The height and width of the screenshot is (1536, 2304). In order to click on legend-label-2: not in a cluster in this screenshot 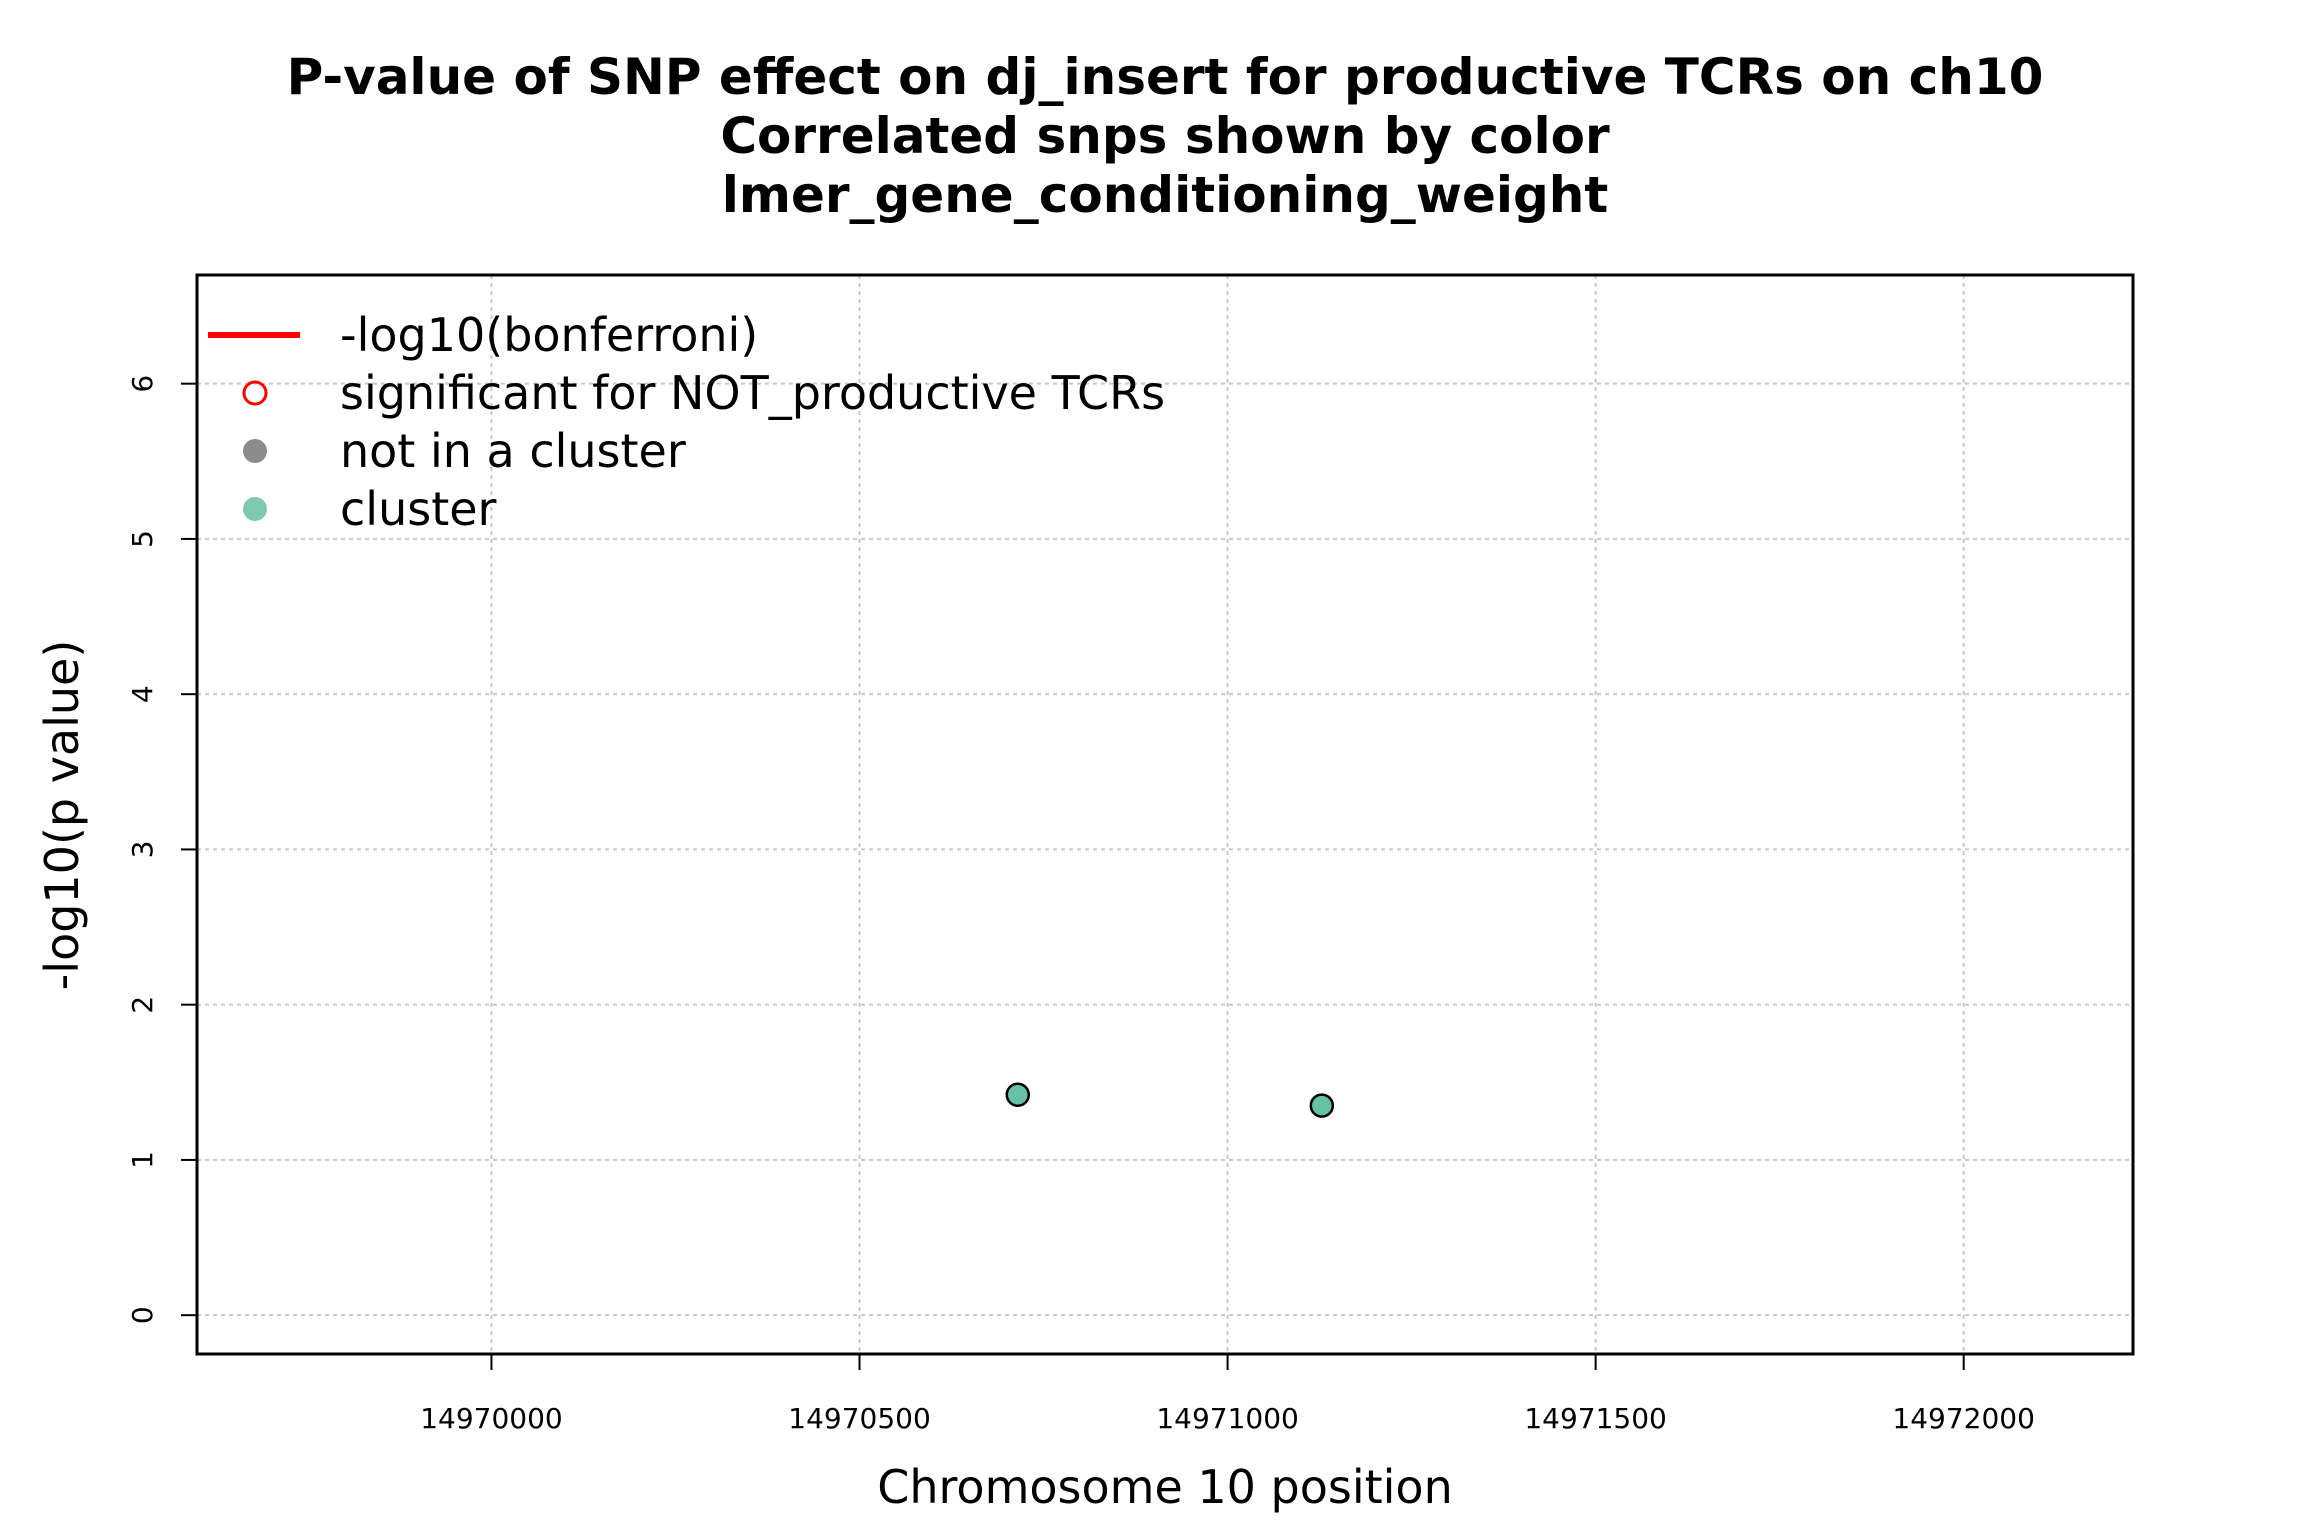, I will do `click(513, 451)`.